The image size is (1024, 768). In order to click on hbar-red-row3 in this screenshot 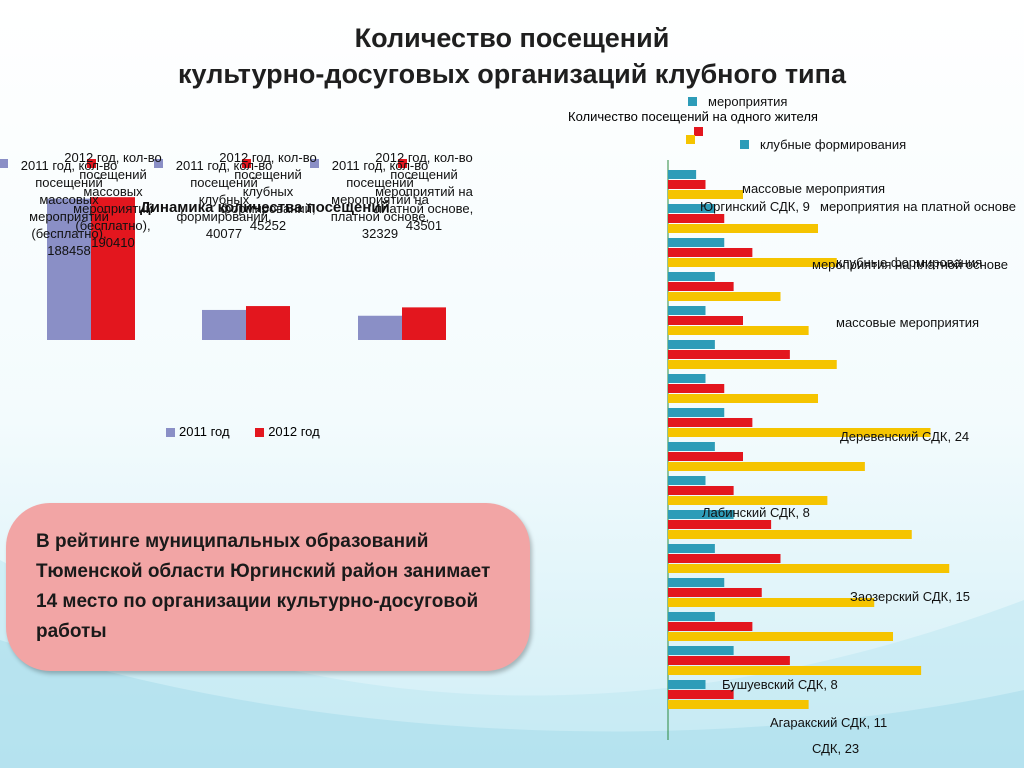, I will do `click(701, 286)`.